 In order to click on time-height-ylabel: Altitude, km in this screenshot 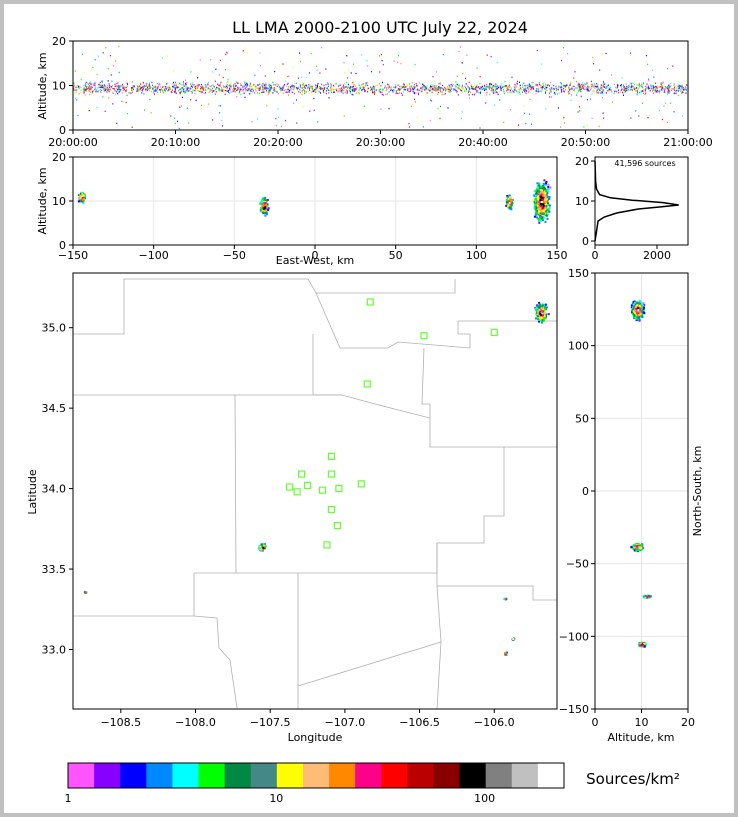, I will do `click(42, 85)`.